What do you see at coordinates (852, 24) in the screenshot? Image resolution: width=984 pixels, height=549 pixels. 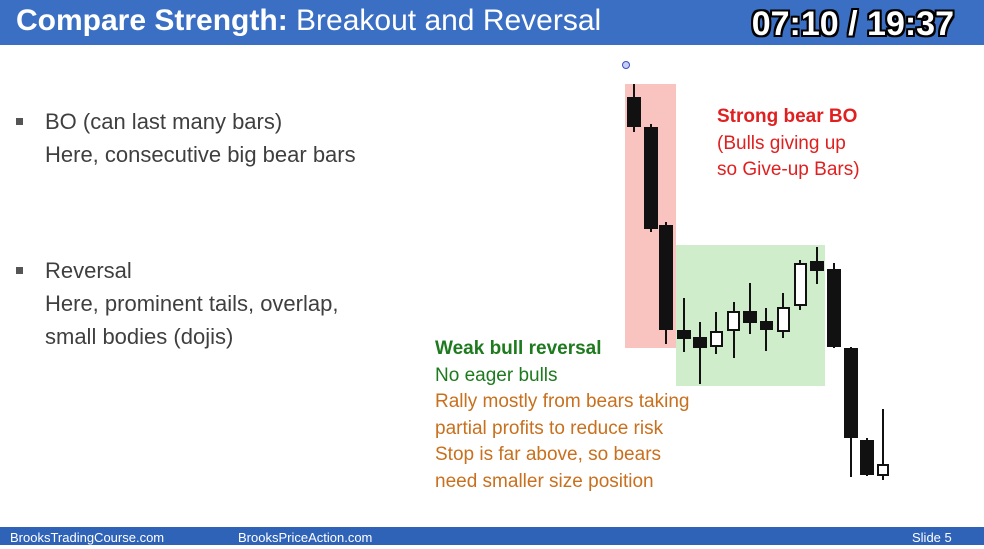 I see `video-timer: 07:10 / 19:37` at bounding box center [852, 24].